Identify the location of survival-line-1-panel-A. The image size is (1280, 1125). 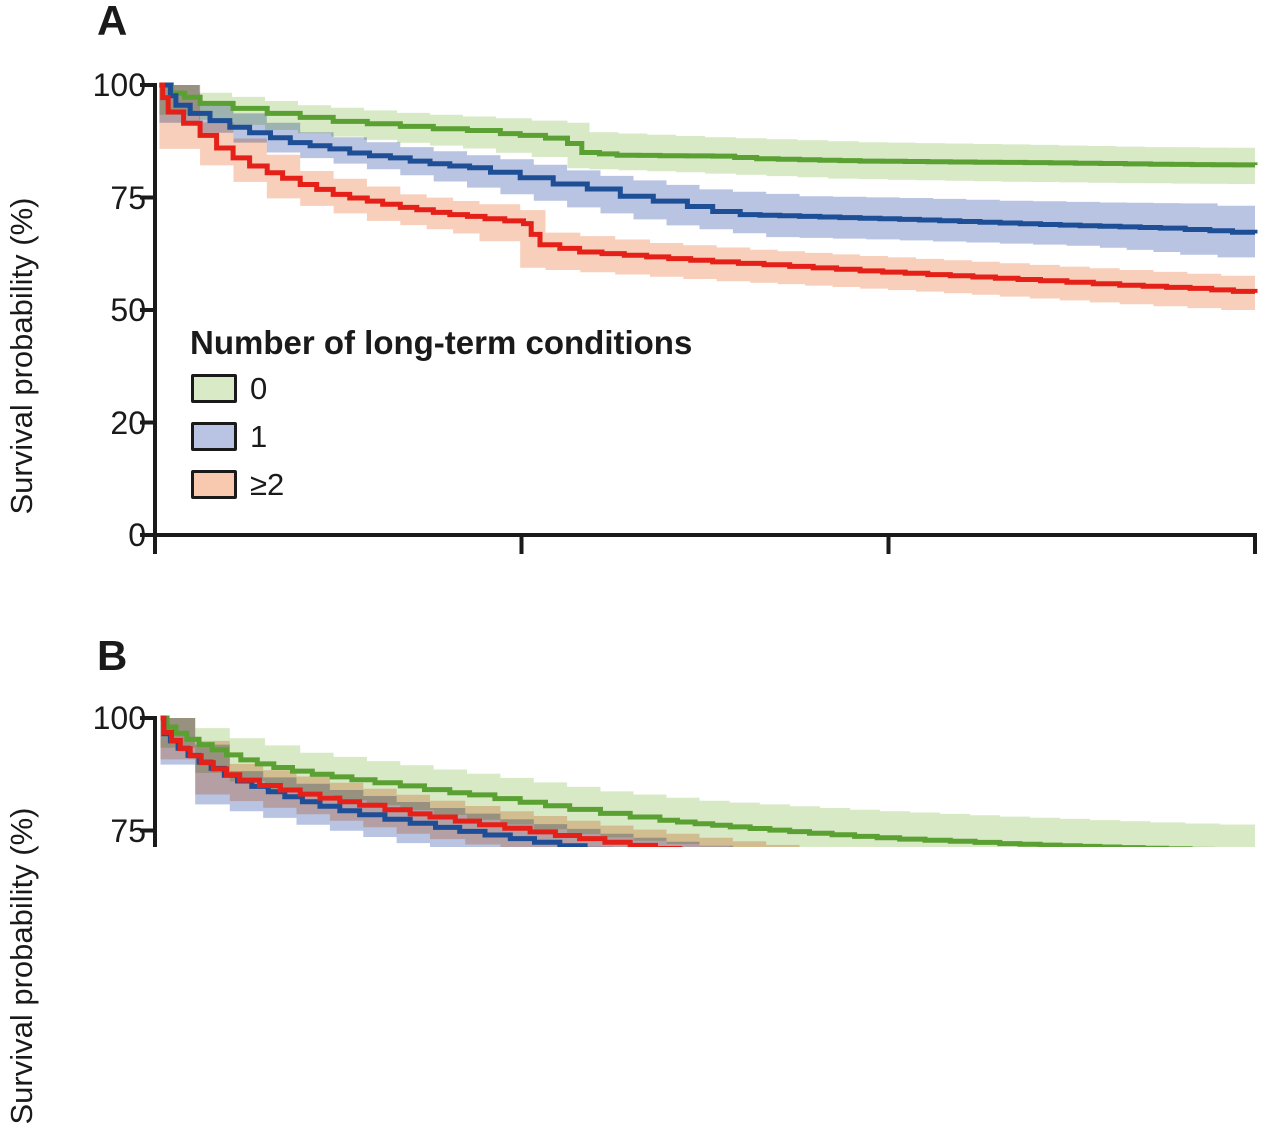
(708, 158).